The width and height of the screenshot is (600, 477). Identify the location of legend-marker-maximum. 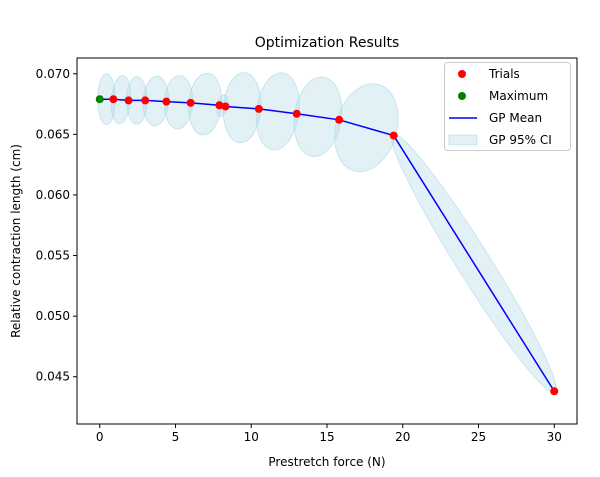
(462, 96).